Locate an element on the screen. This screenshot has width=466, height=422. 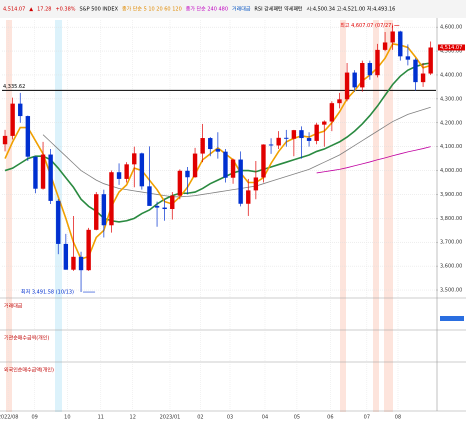
toolbar-text: 종가 단순 5 10 20 60 120 is located at coordinates (152, 9).